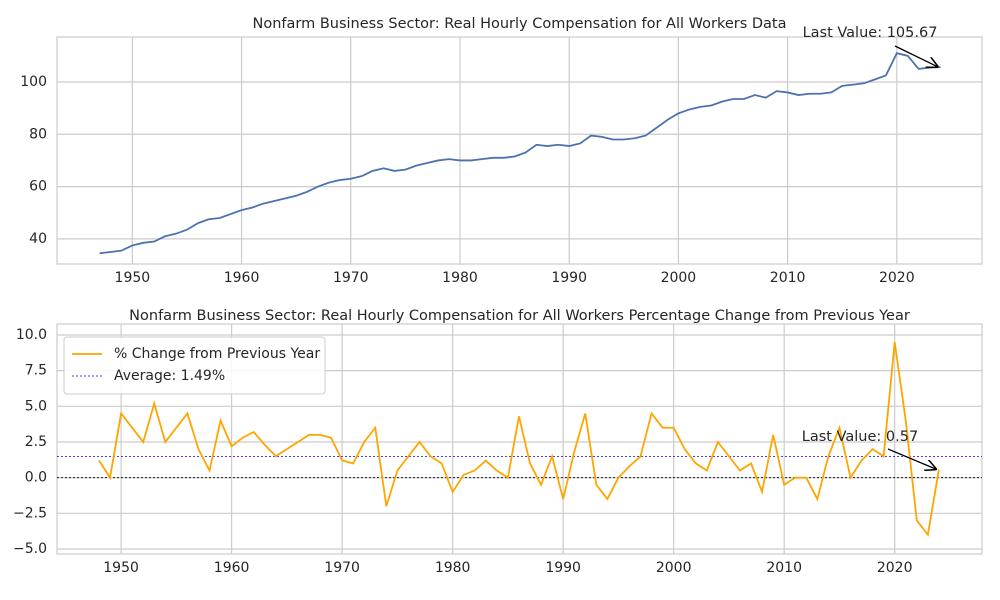  Describe the element at coordinates (33, 82) in the screenshot. I see `y-tick-label: 100` at that location.